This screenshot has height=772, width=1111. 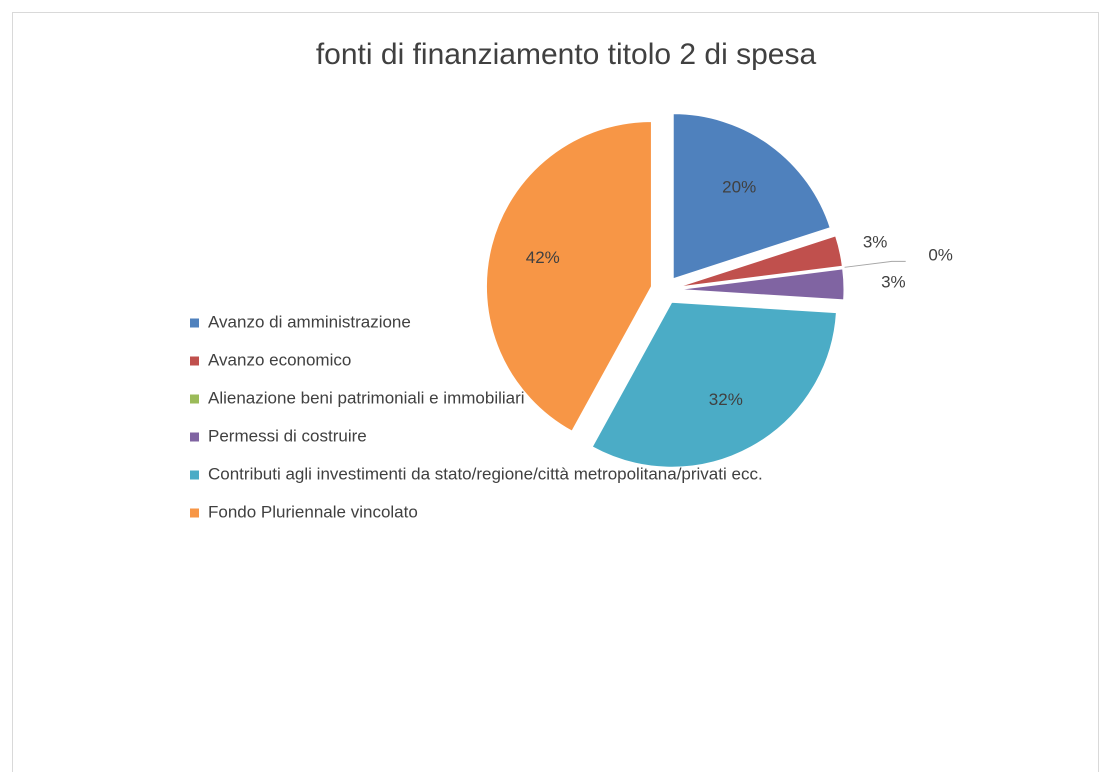 What do you see at coordinates (313, 511) in the screenshot?
I see `legend-label: Fondo Pluriennale vincolato` at bounding box center [313, 511].